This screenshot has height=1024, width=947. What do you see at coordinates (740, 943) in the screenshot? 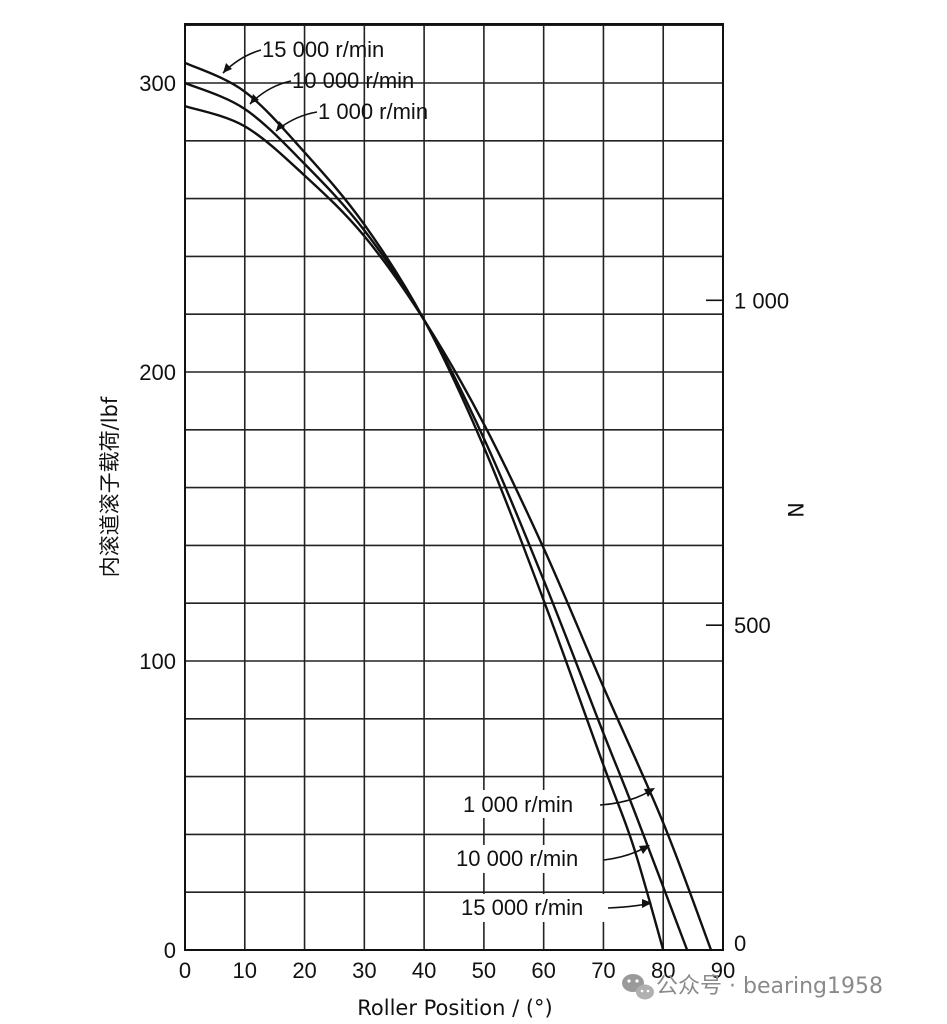
I see `y2-tick-label: 0` at bounding box center [740, 943].